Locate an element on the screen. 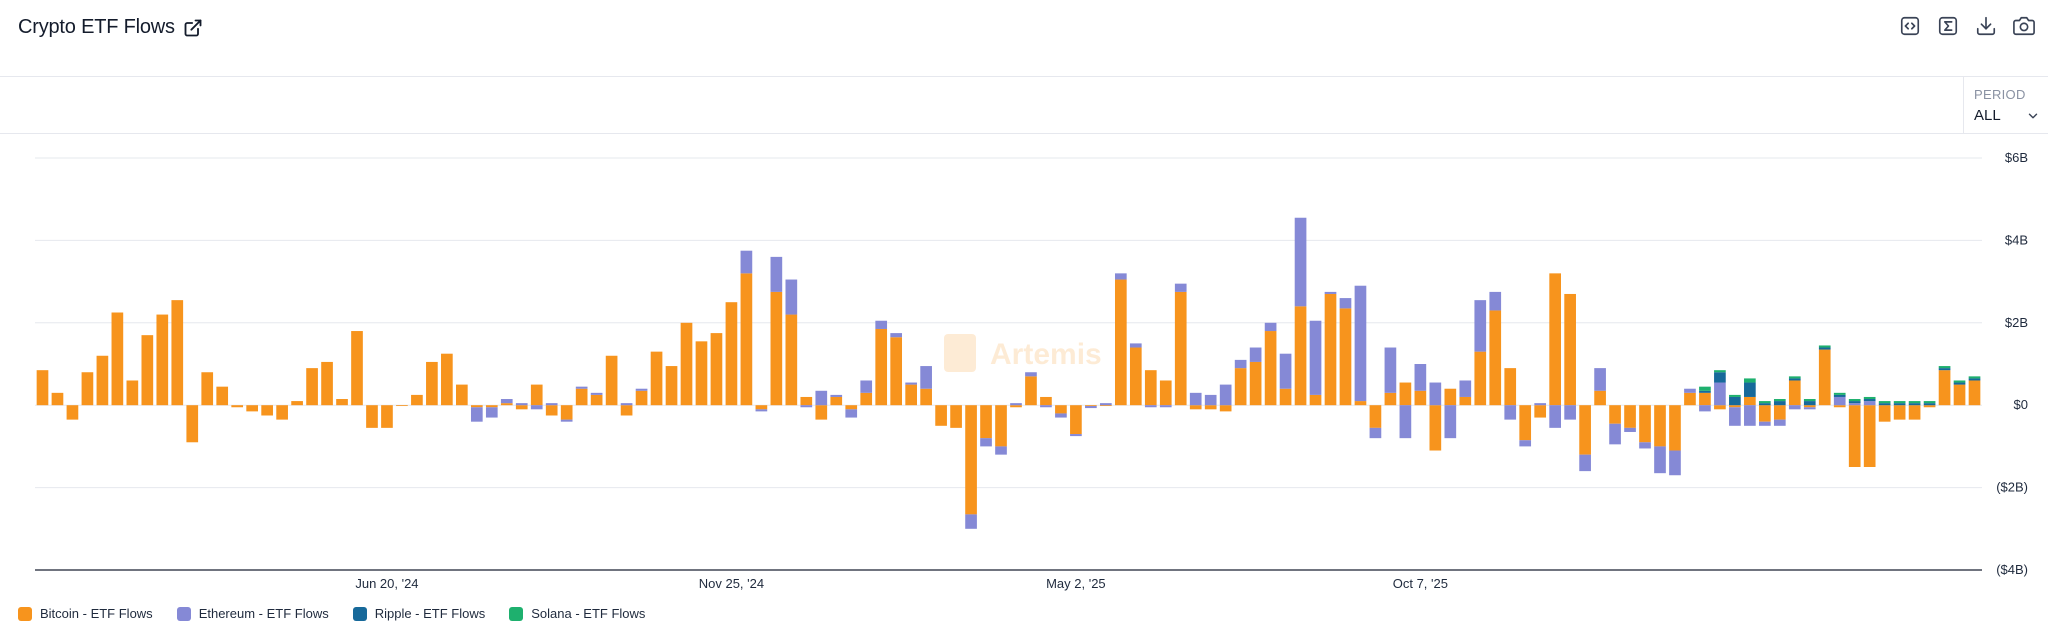 The width and height of the screenshot is (2048, 638). y-axis-labels: $6B $4B $2B $0 ($2B) ($4B) is located at coordinates (2012, 363).